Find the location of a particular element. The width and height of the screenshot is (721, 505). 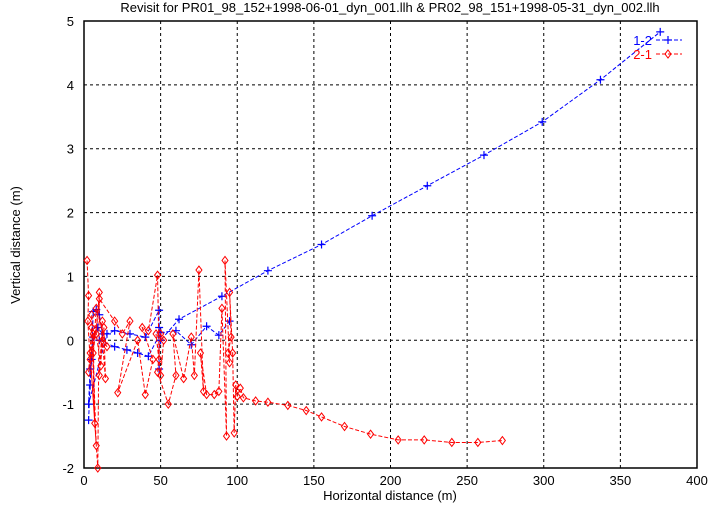

y-tick-label: 5 is located at coordinates (70, 21).